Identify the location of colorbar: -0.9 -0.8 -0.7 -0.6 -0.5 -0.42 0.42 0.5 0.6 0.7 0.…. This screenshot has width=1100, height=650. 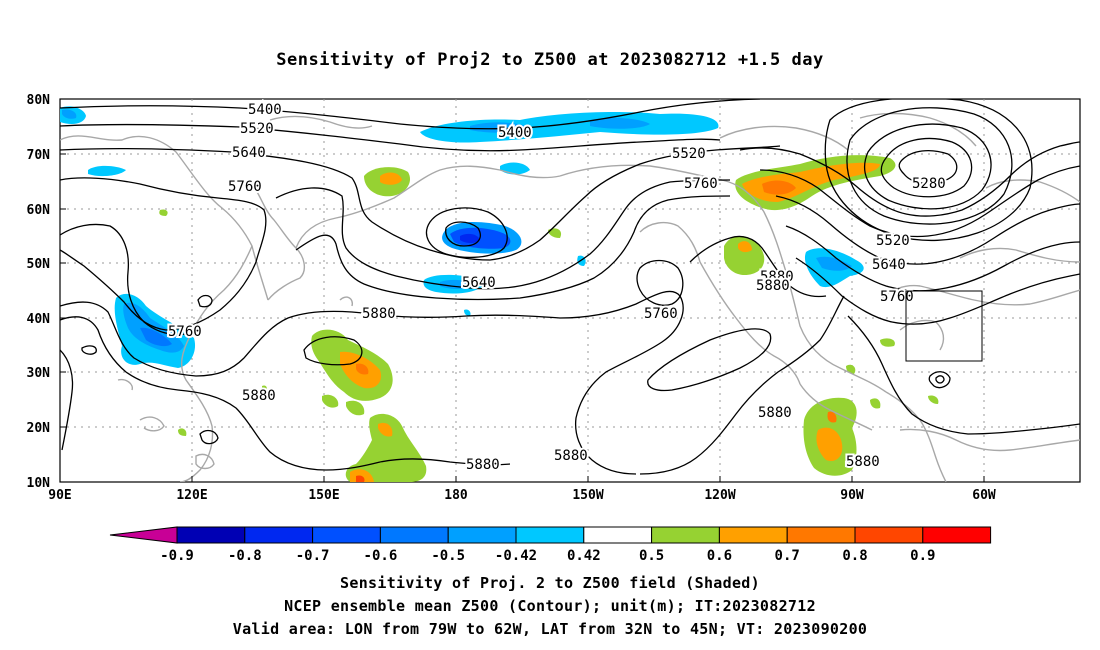
(550, 545).